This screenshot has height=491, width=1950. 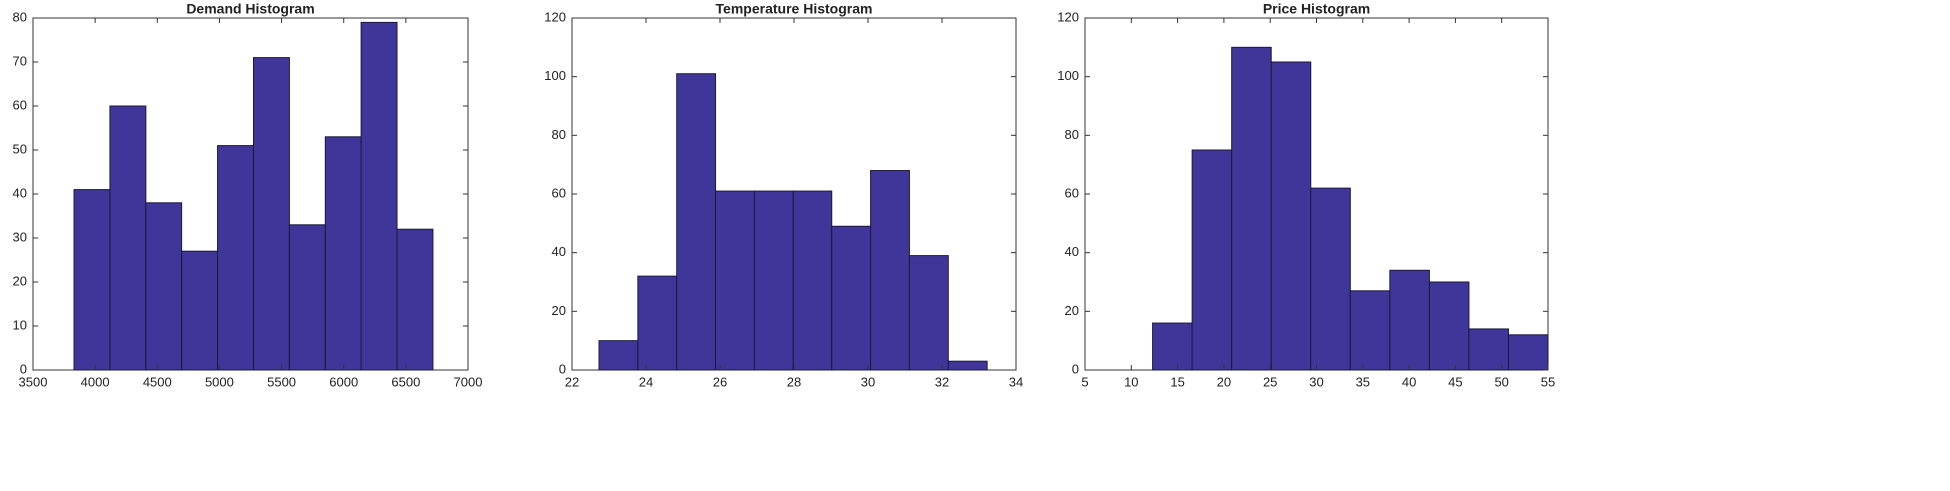 What do you see at coordinates (942, 381) in the screenshot?
I see `x-tick-label: 32` at bounding box center [942, 381].